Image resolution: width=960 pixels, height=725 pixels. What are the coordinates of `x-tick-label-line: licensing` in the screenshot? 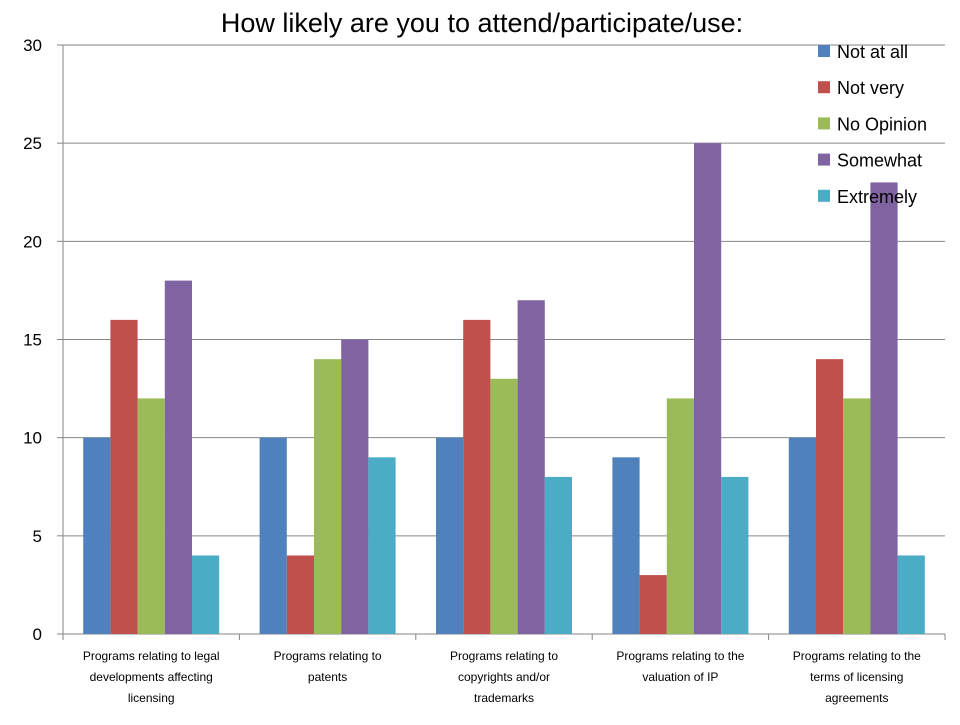 It's located at (151, 698).